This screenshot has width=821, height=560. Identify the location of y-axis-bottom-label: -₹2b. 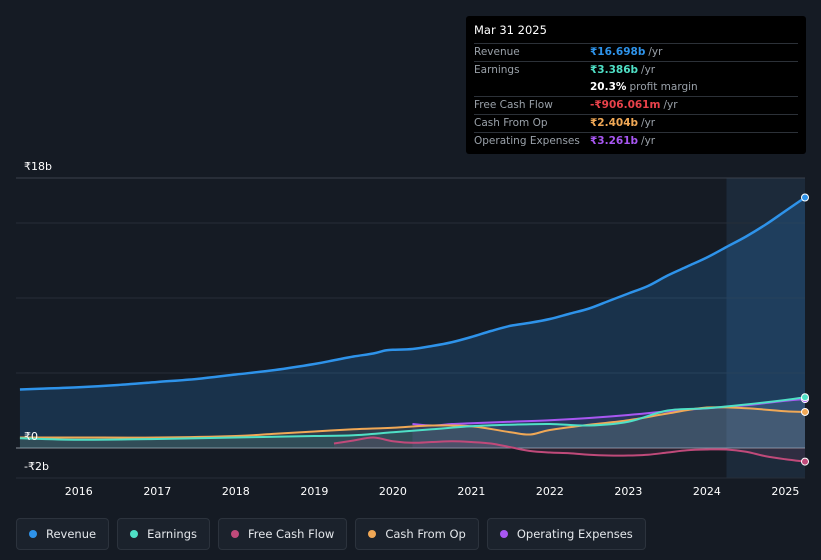
(36, 466).